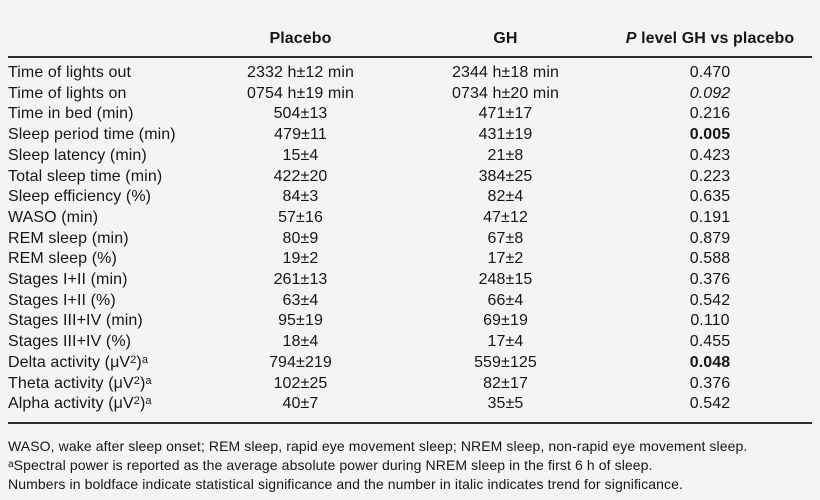 The image size is (820, 500). I want to click on cell-placebo: 84±3, so click(300, 197).